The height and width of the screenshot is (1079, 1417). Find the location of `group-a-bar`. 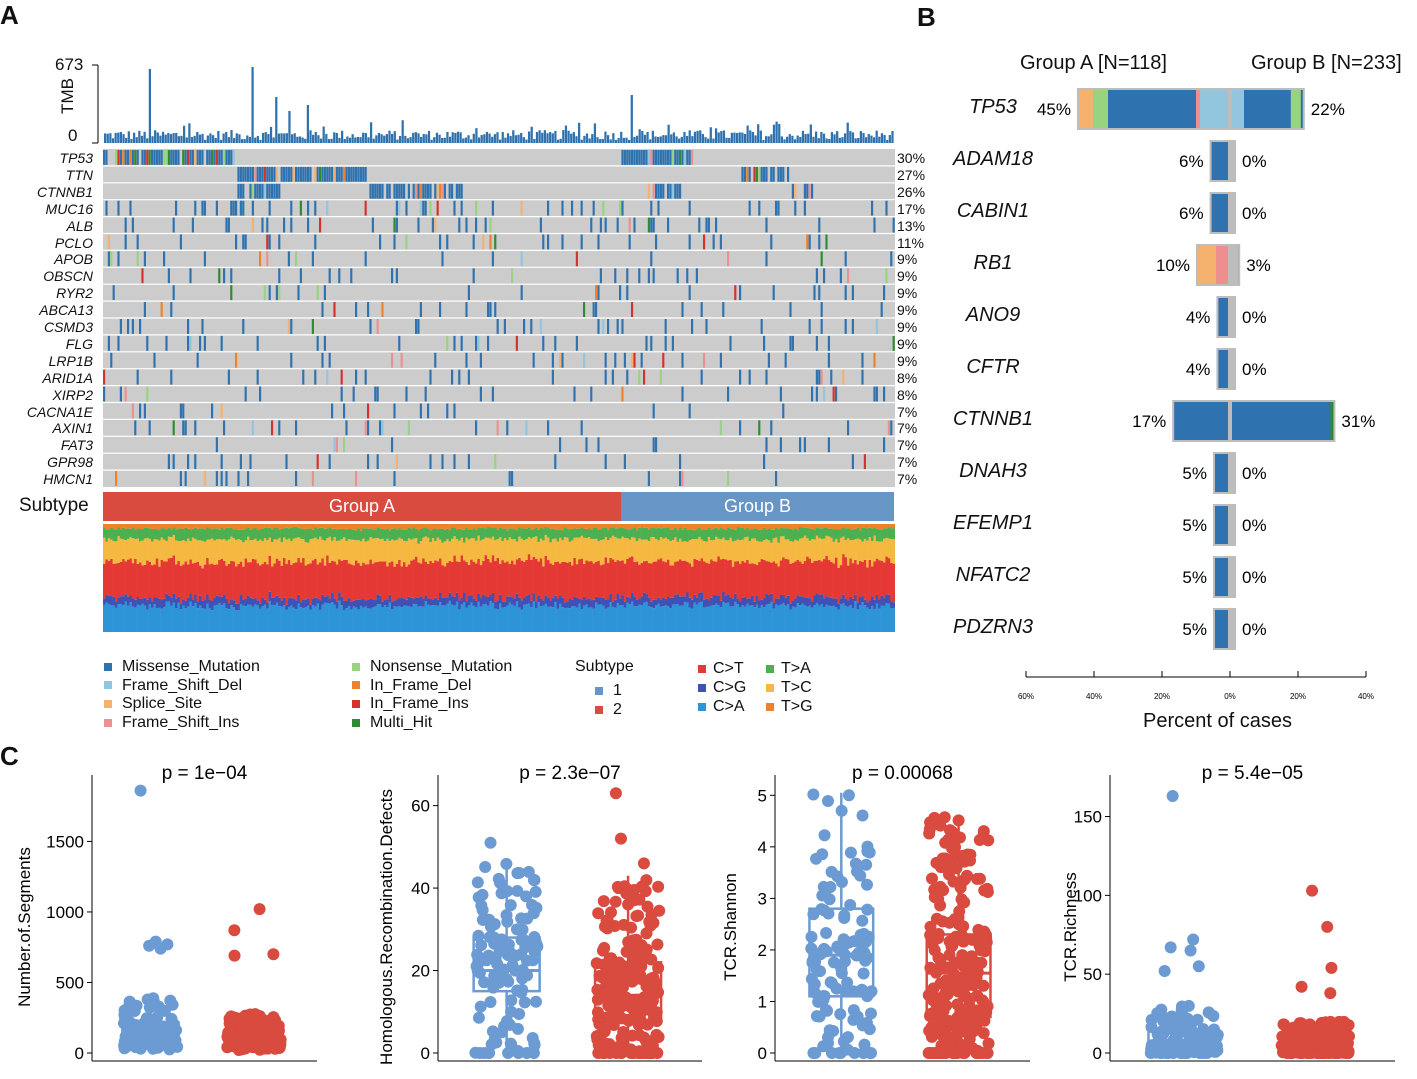

group-a-bar is located at coordinates (1221, 525).